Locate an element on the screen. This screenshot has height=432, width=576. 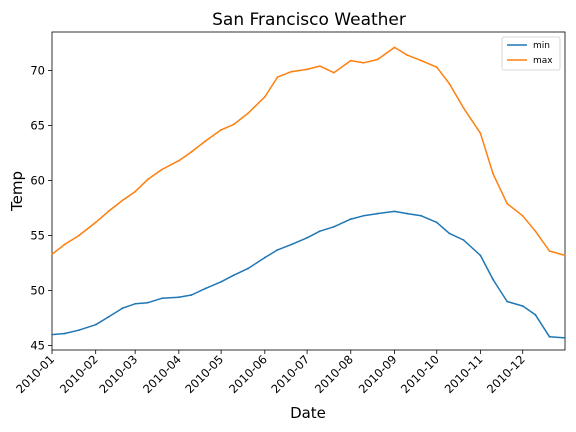
y-tick-label: 50 is located at coordinates (37, 291).